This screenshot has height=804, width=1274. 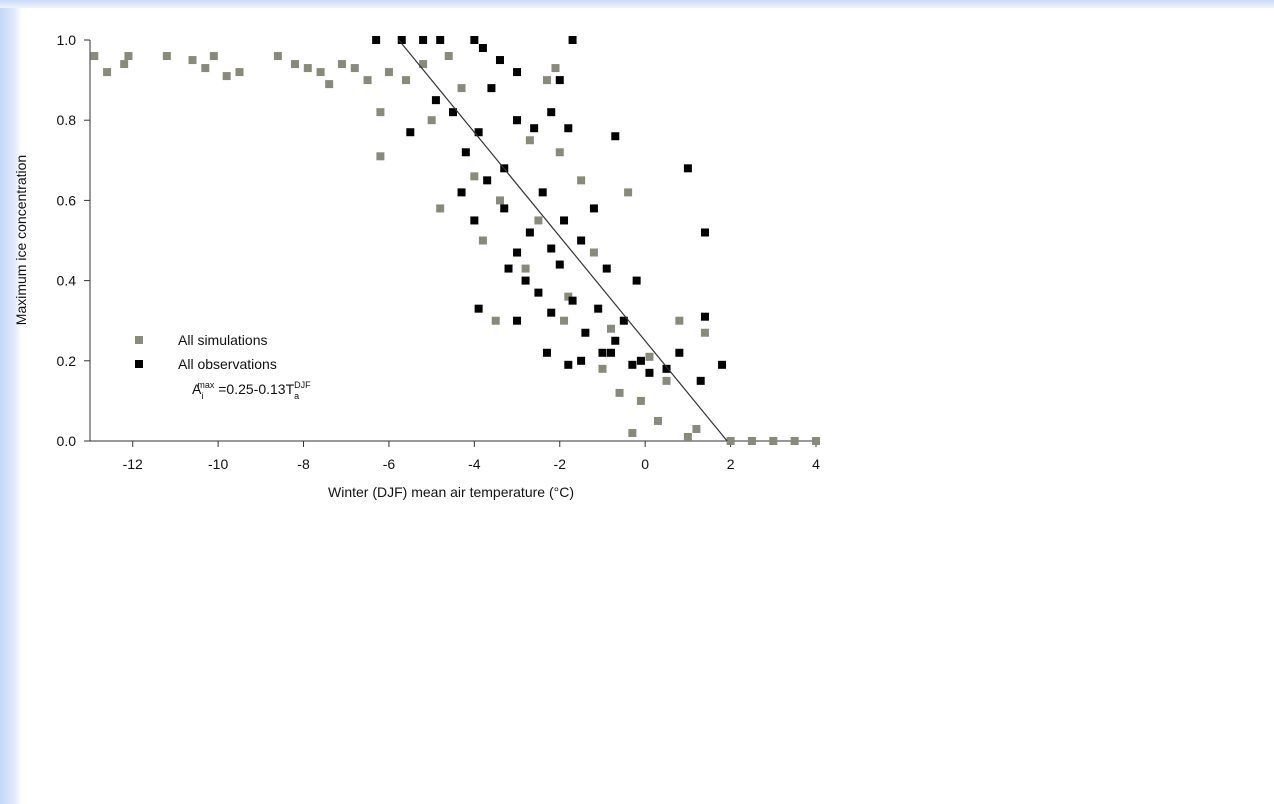 I want to click on y-tick-label: 0.0, so click(x=67, y=441).